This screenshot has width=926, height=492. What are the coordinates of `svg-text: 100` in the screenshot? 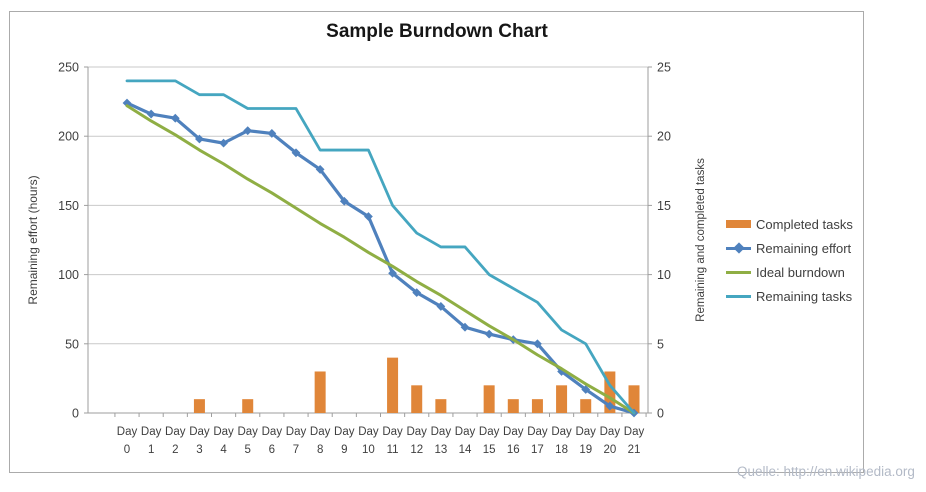 It's located at (68, 275).